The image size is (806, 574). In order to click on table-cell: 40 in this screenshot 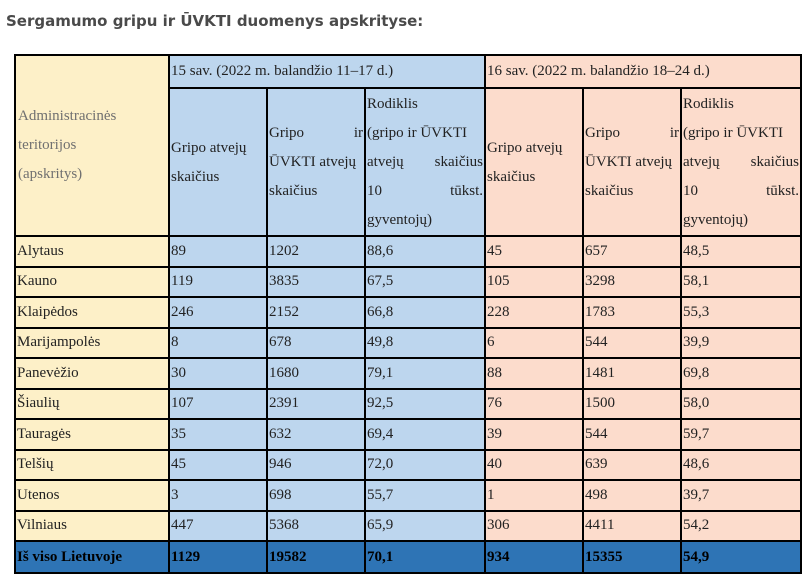, I will do `click(534, 464)`.